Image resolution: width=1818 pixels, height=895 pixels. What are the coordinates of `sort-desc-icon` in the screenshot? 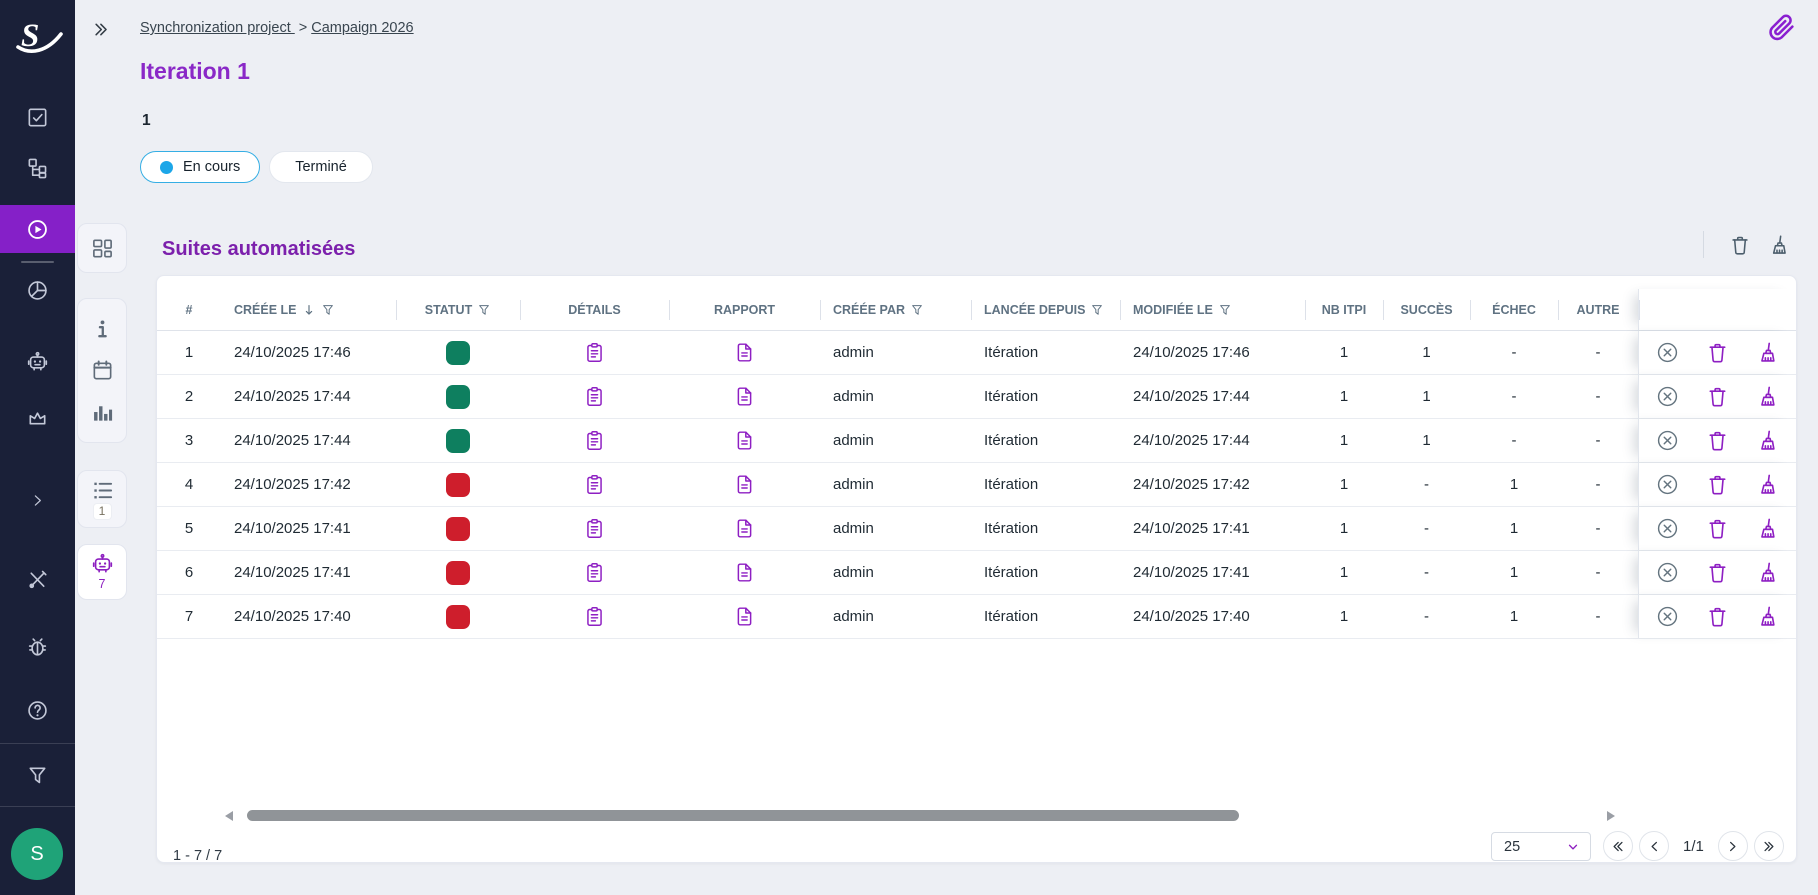 It's located at (309, 310).